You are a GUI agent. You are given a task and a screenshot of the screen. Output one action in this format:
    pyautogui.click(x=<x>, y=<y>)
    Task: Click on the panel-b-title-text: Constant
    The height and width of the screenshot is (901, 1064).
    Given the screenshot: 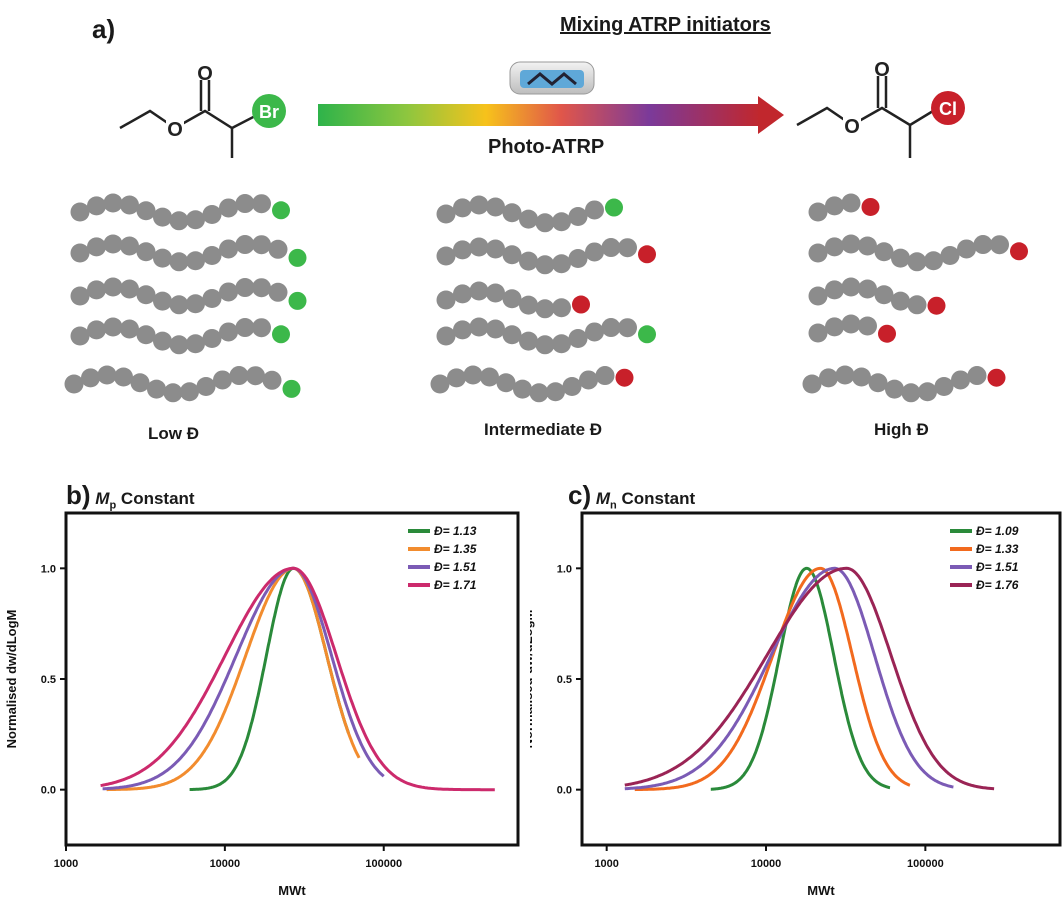 What is the action you would take?
    pyautogui.click(x=155, y=498)
    